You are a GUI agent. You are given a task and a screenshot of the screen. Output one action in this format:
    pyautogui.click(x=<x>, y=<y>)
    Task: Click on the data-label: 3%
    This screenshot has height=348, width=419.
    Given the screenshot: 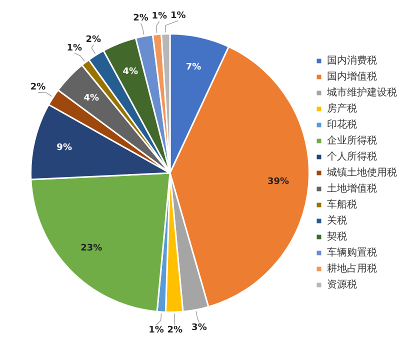 What is the action you would take?
    pyautogui.click(x=199, y=327)
    